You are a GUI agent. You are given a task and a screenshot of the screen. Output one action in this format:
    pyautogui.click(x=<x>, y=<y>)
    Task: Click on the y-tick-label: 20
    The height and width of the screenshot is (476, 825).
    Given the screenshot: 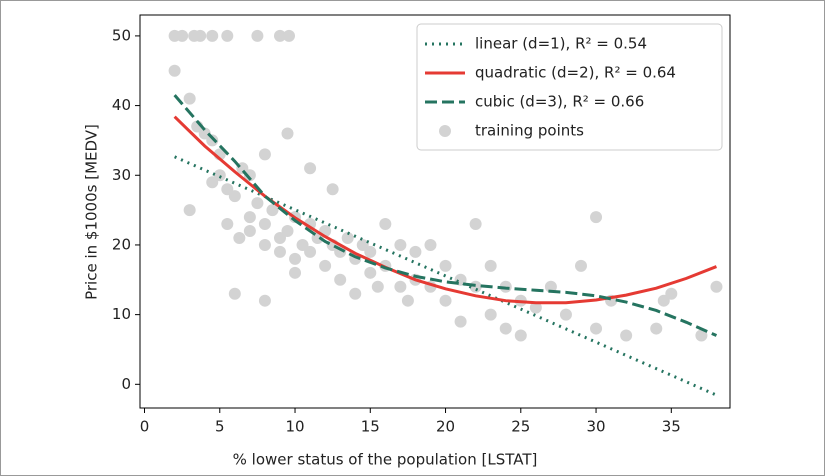 What is the action you would take?
    pyautogui.click(x=121, y=244)
    